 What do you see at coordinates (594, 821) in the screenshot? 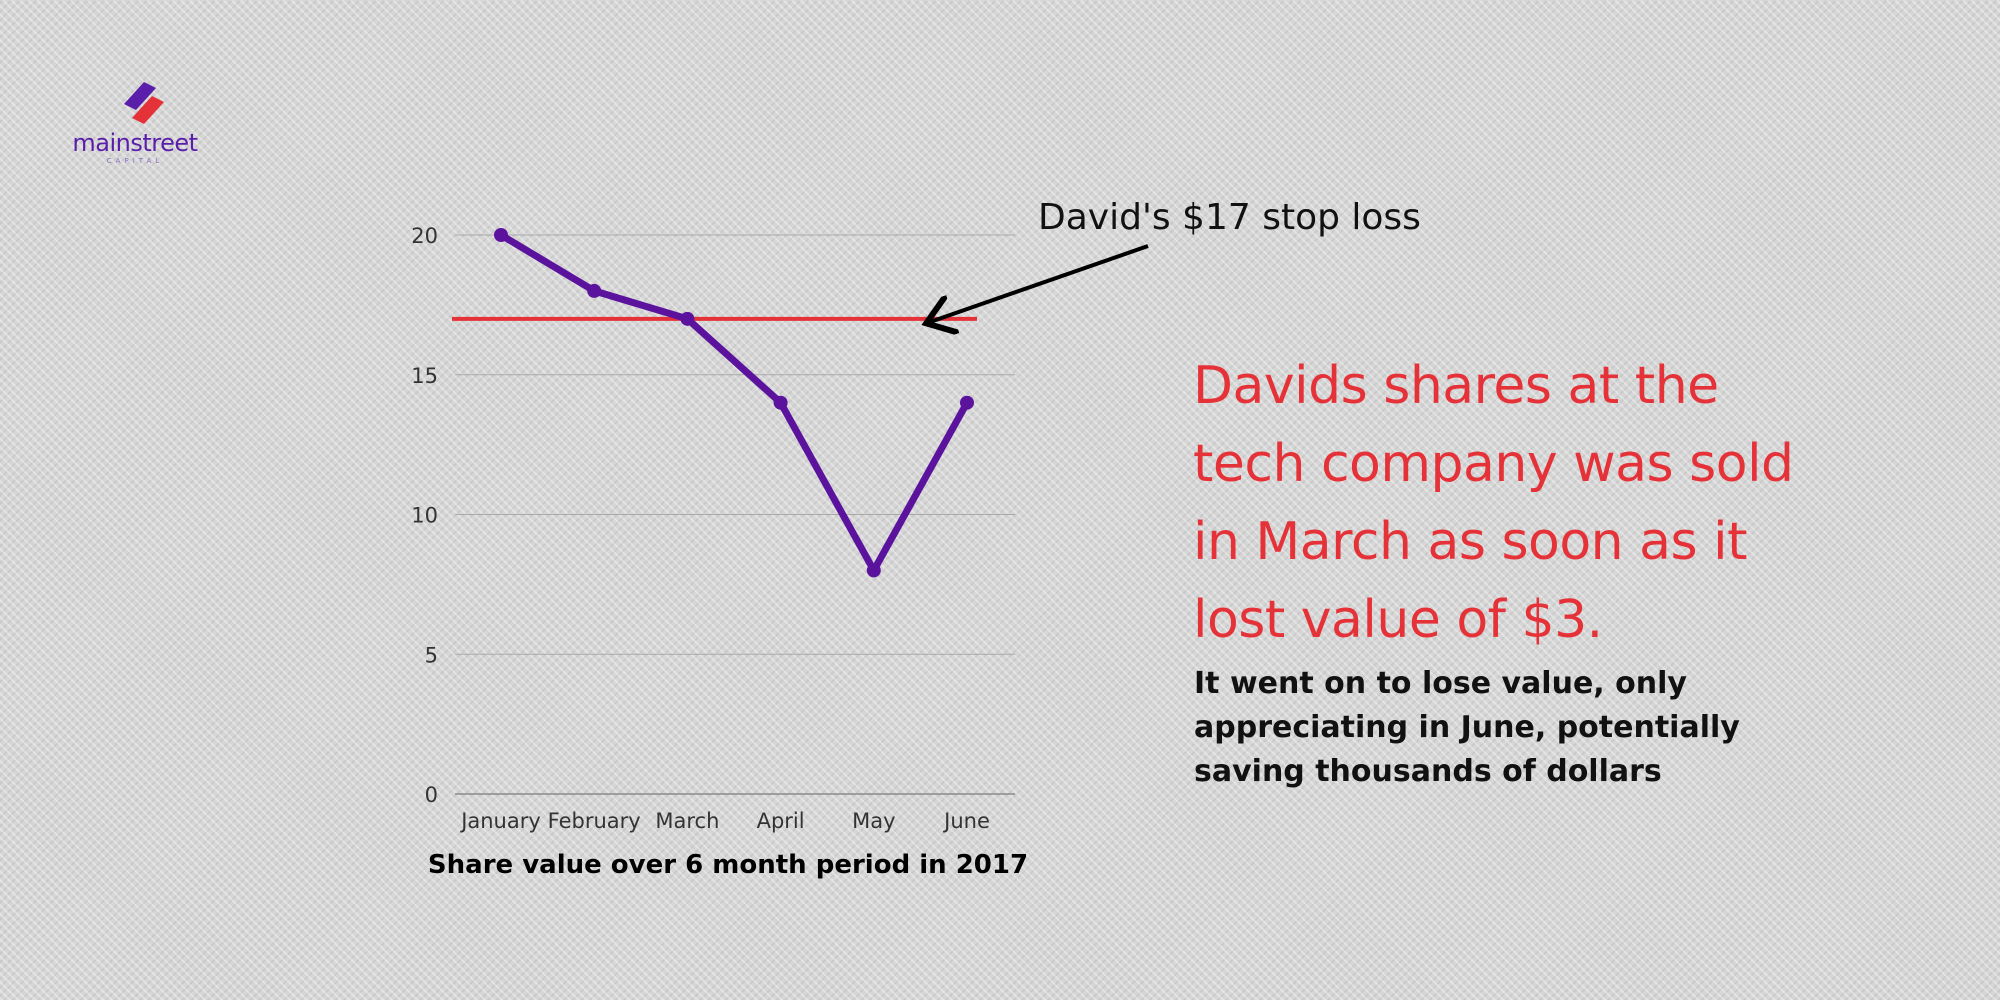
I see `x-tick-label-february: February` at bounding box center [594, 821].